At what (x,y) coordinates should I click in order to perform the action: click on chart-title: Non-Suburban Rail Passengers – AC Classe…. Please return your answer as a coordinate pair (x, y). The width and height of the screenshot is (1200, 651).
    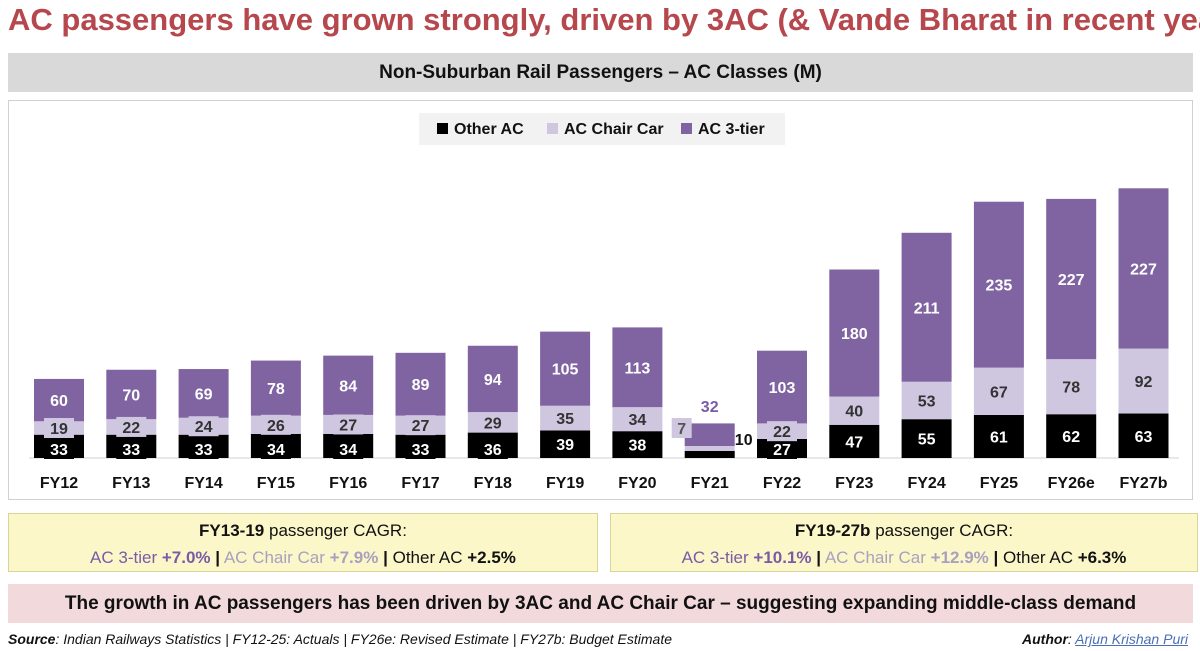
    Looking at the image, I should click on (600, 72).